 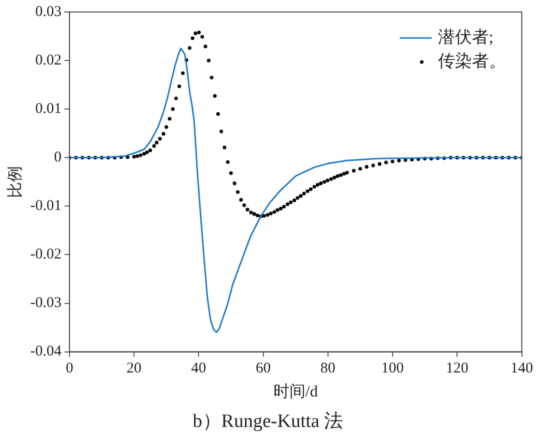 I want to click on y-tick-label: -0.04, so click(x=46, y=352).